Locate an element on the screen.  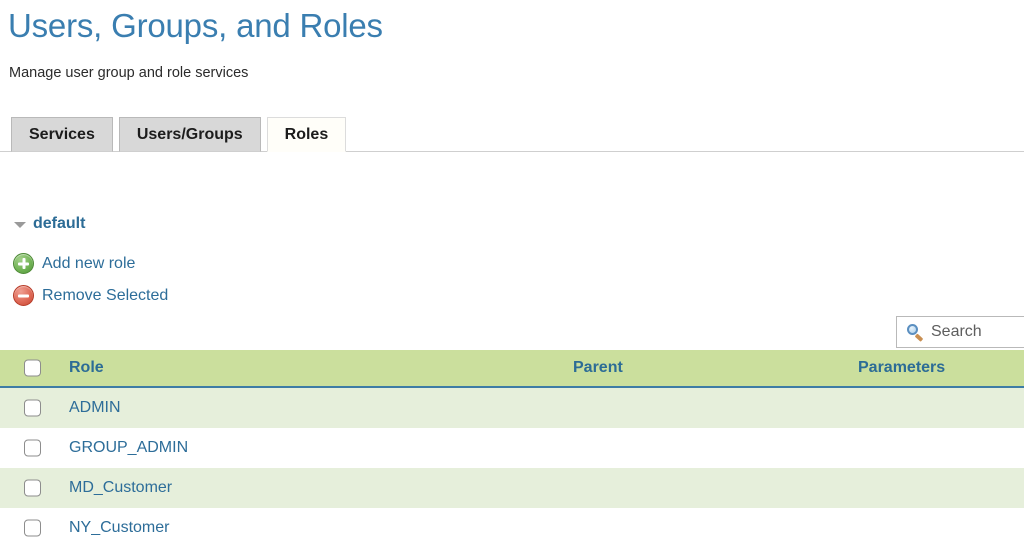
search-placeholder: Search is located at coordinates (956, 331).